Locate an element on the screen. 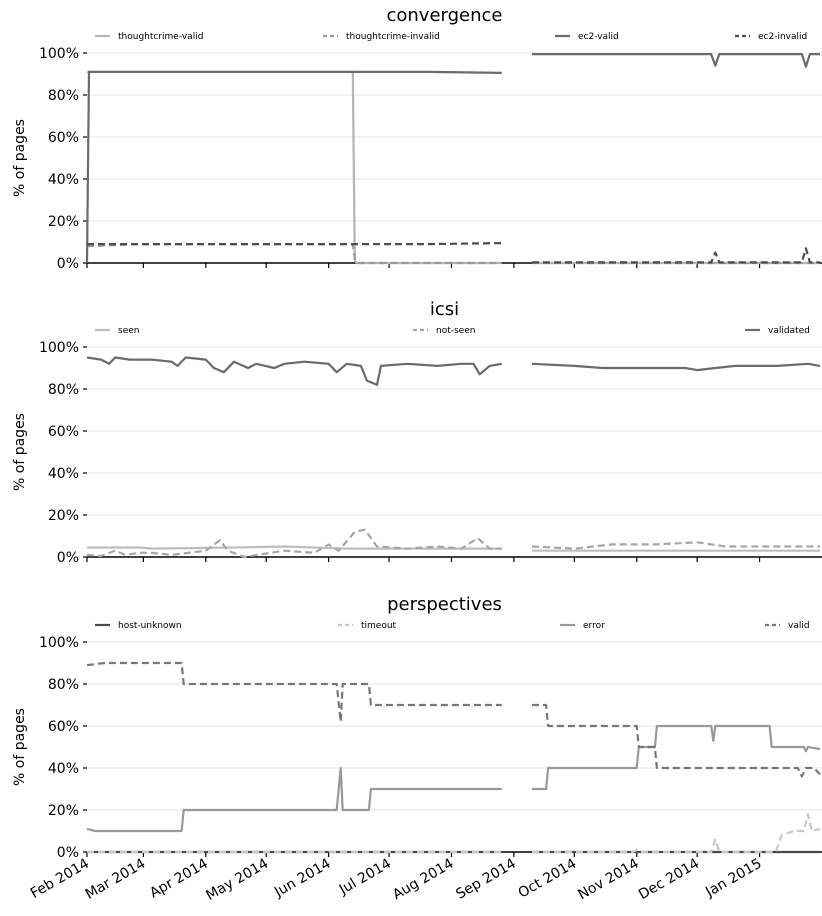 Image resolution: width=822 pixels, height=916 pixels. x-tick-label: May 2014 is located at coordinates (237, 880).